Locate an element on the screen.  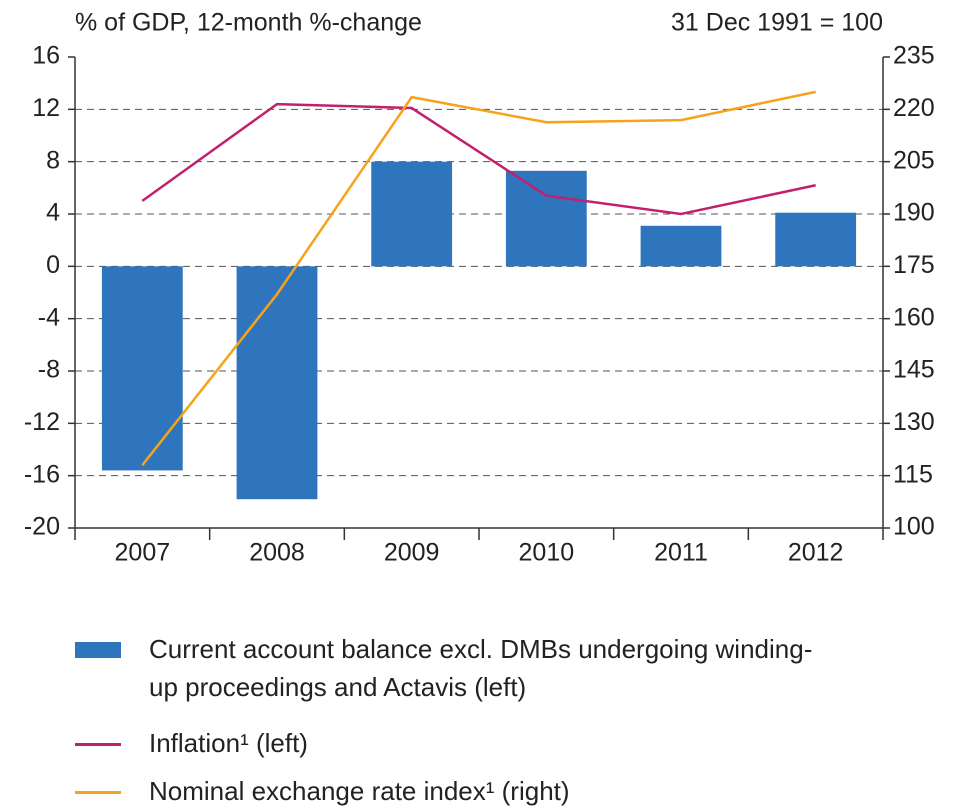
legend-label: Inflation¹ (left) is located at coordinates (228, 743).